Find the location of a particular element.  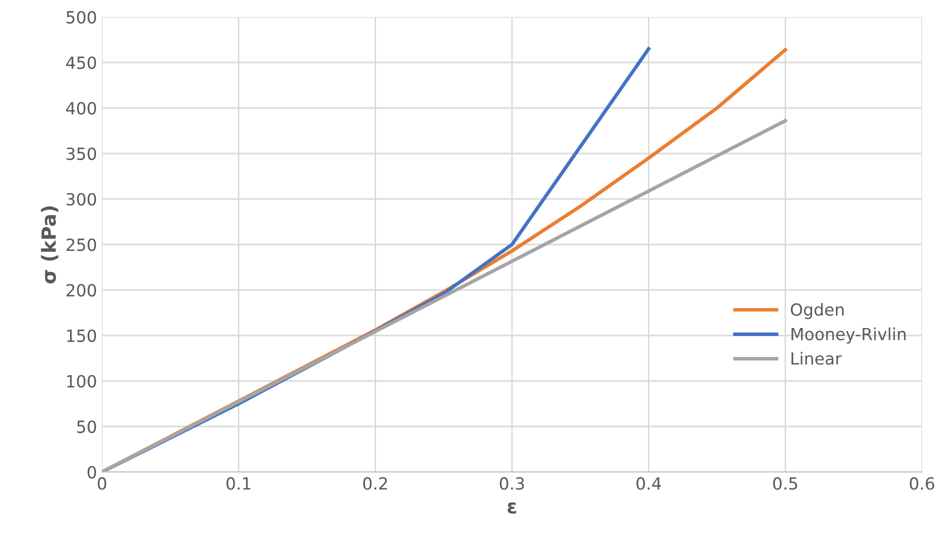

y-tick-label: 100 is located at coordinates (81, 381).